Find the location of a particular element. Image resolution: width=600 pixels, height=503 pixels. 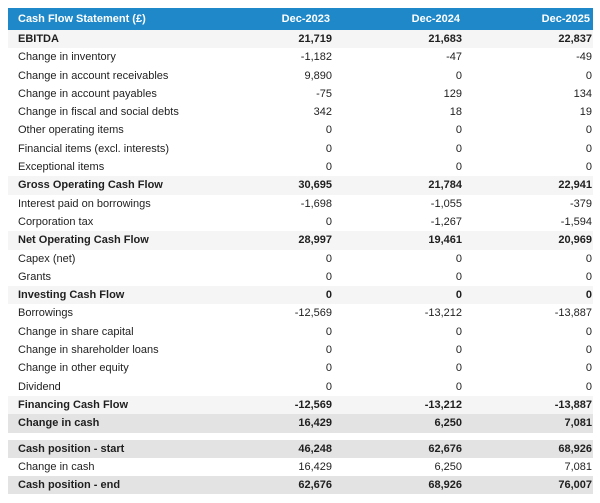

cell-value: 342 is located at coordinates (268, 112).